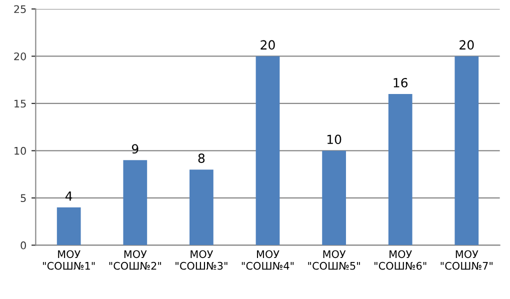 The image size is (510, 299). I want to click on data-label: 8, so click(201, 159).